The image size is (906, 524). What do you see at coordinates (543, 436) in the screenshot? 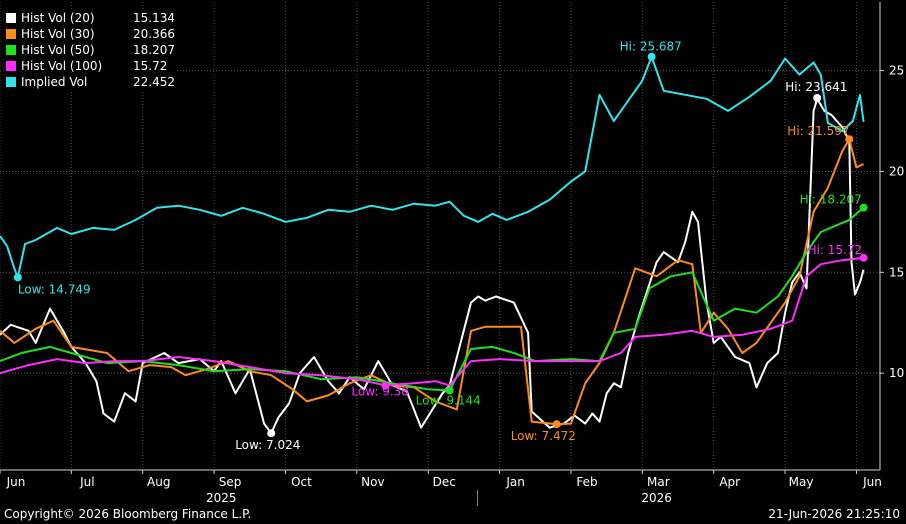
I see `annotation-label: Low: 7.472` at bounding box center [543, 436].